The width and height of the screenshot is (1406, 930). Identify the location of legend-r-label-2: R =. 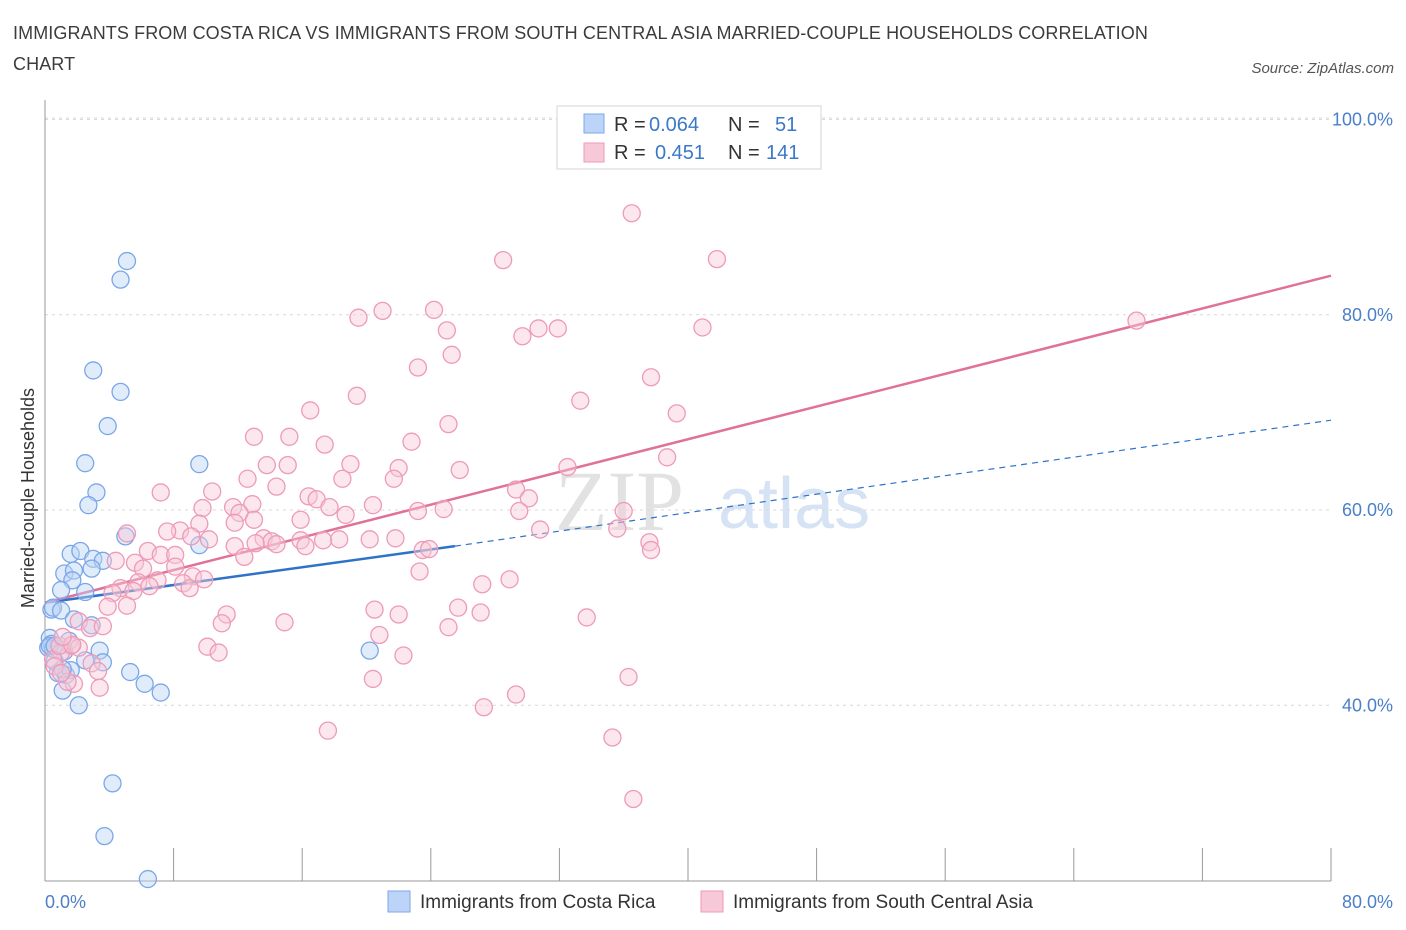
(630, 153).